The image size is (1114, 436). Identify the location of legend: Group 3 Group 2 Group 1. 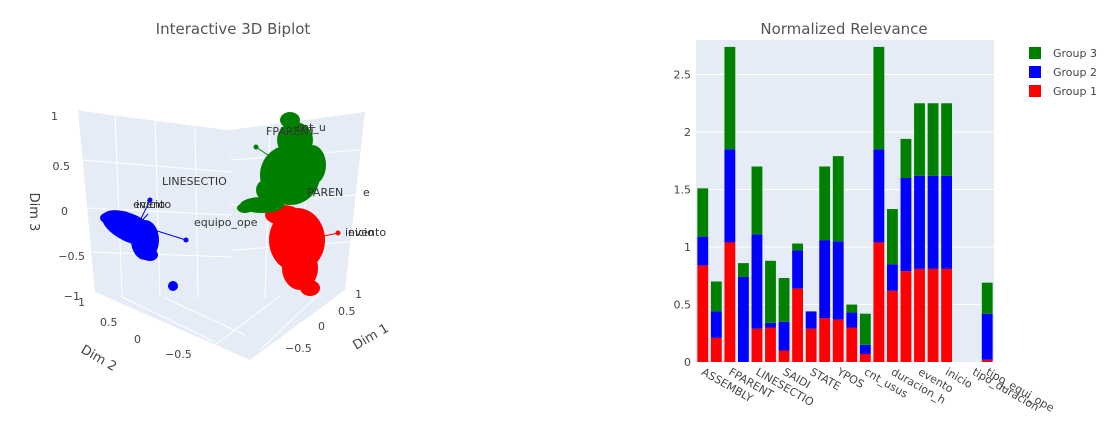
(1063, 72).